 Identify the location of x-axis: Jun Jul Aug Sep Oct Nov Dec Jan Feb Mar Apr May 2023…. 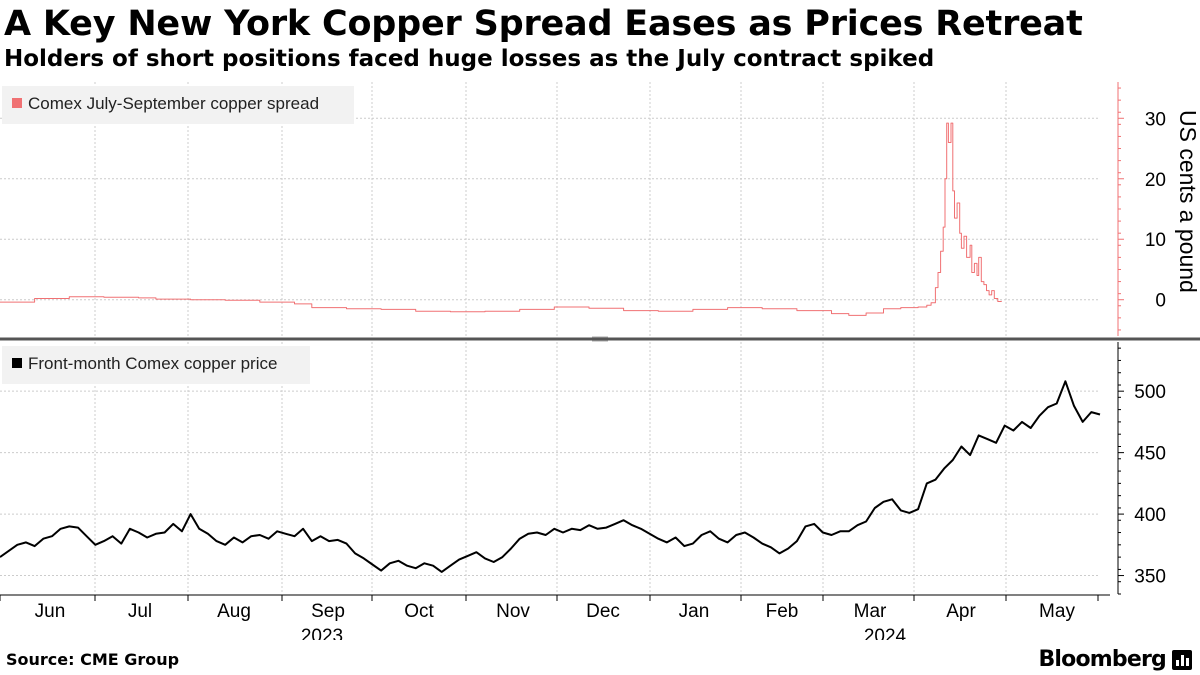
(555, 617).